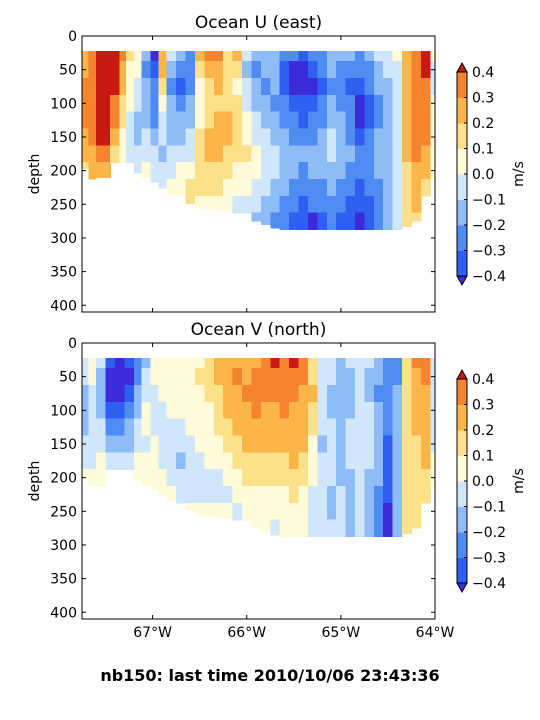 Image resolution: width=540 pixels, height=720 pixels. I want to click on y-axis-label: depth, so click(35, 174).